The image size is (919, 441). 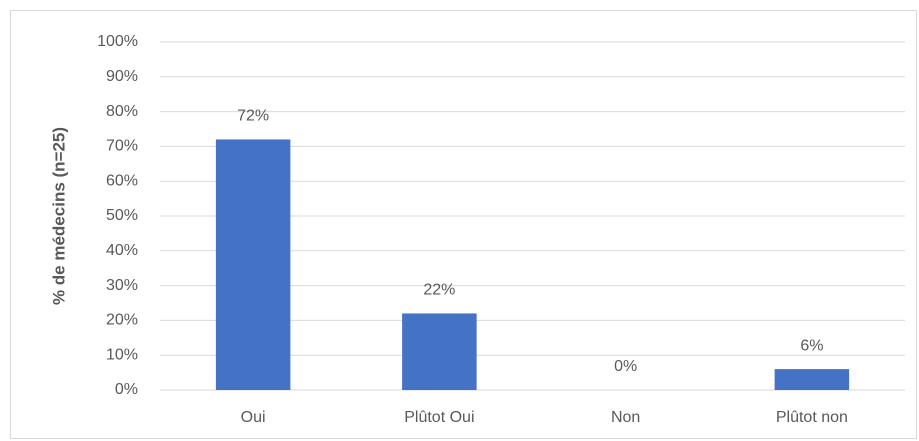 What do you see at coordinates (253, 417) in the screenshot?
I see `x-tick-label: Oui` at bounding box center [253, 417].